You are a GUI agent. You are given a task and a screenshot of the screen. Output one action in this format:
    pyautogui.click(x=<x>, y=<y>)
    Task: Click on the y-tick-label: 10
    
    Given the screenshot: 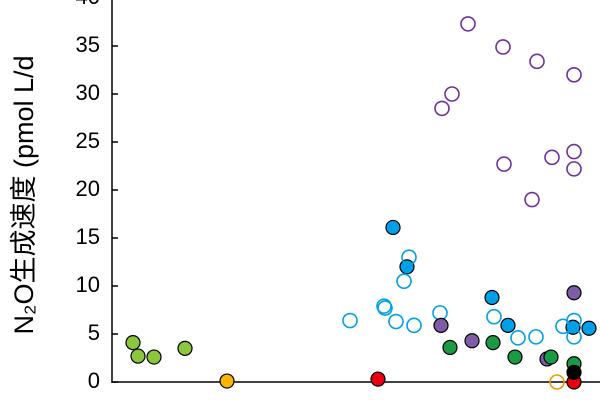 What is the action you would take?
    pyautogui.click(x=88, y=284)
    